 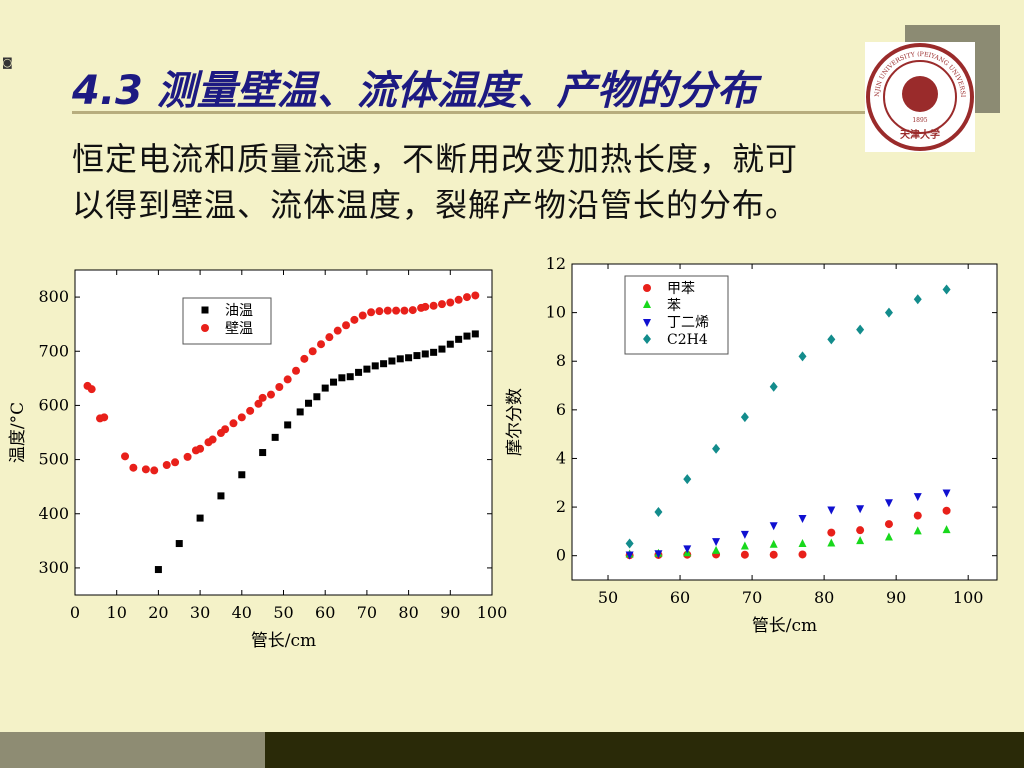 I want to click on body-line-1: 恒定电流和质量流速，不断用改变加热长度，就可, so click(x=435, y=159).